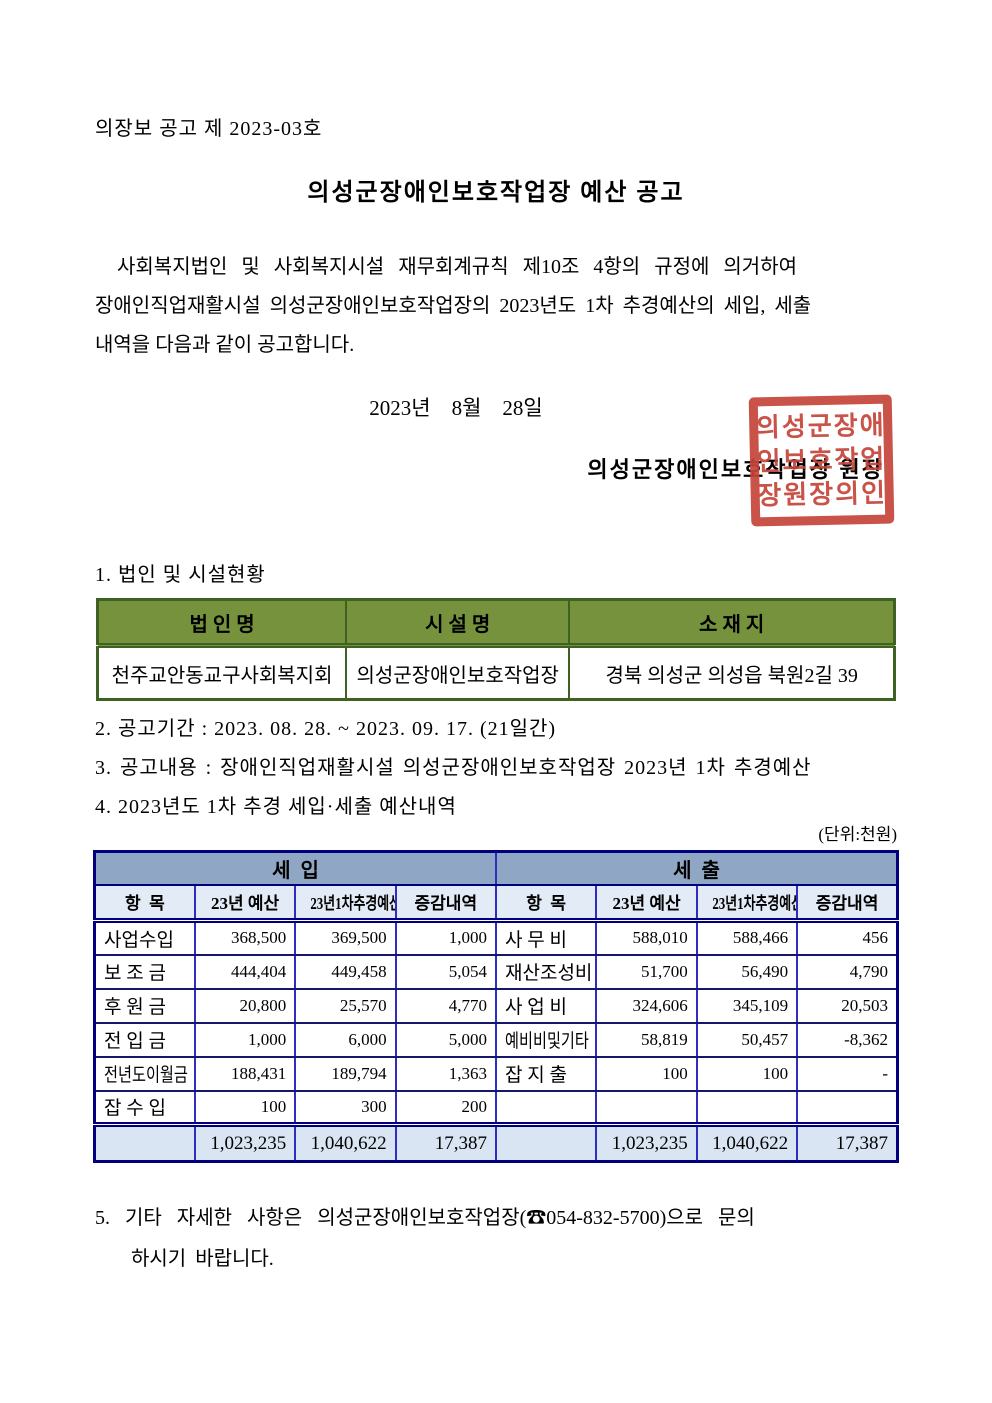 Image resolution: width=992 pixels, height=1403 pixels. I want to click on location-header: 소 재 지, so click(732, 623).